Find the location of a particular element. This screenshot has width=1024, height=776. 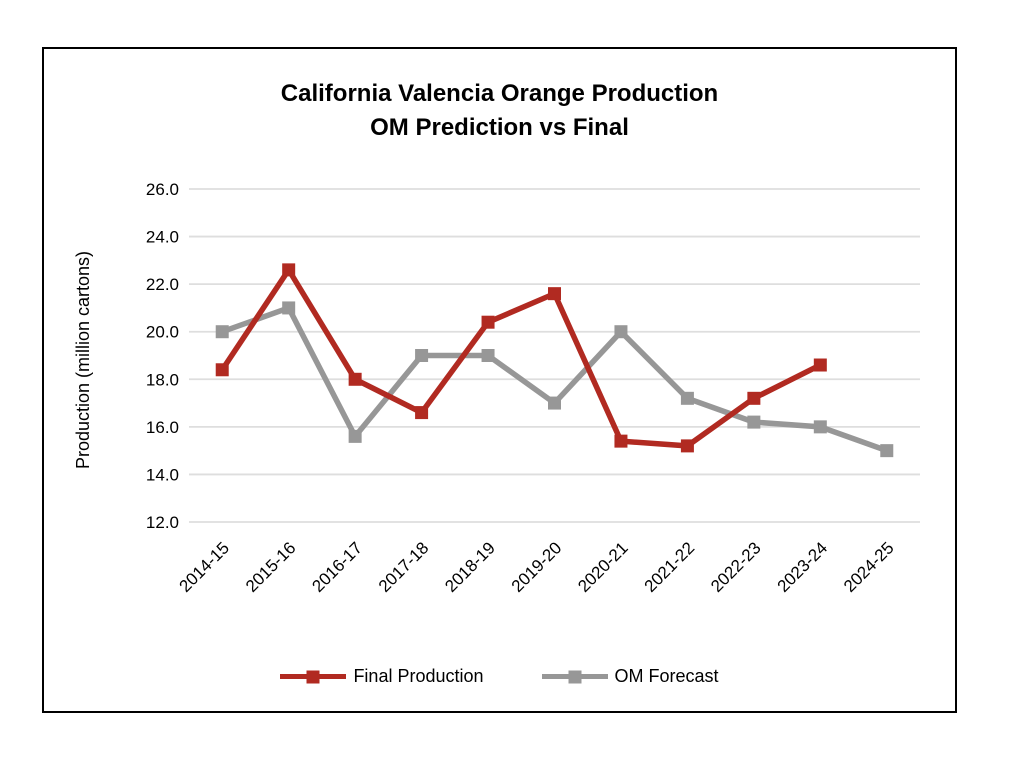

chart-title: California Valencia Orange Production is located at coordinates (499, 93).